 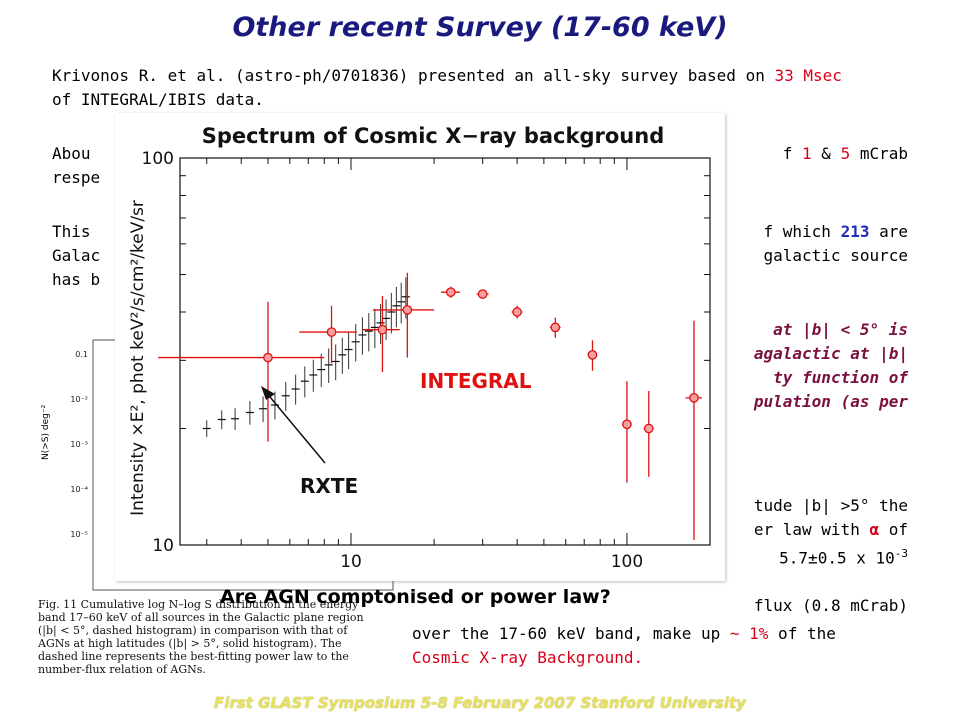 What do you see at coordinates (79, 489) in the screenshot?
I see `logn-logs-ytick-label: 10⁻⁴` at bounding box center [79, 489].